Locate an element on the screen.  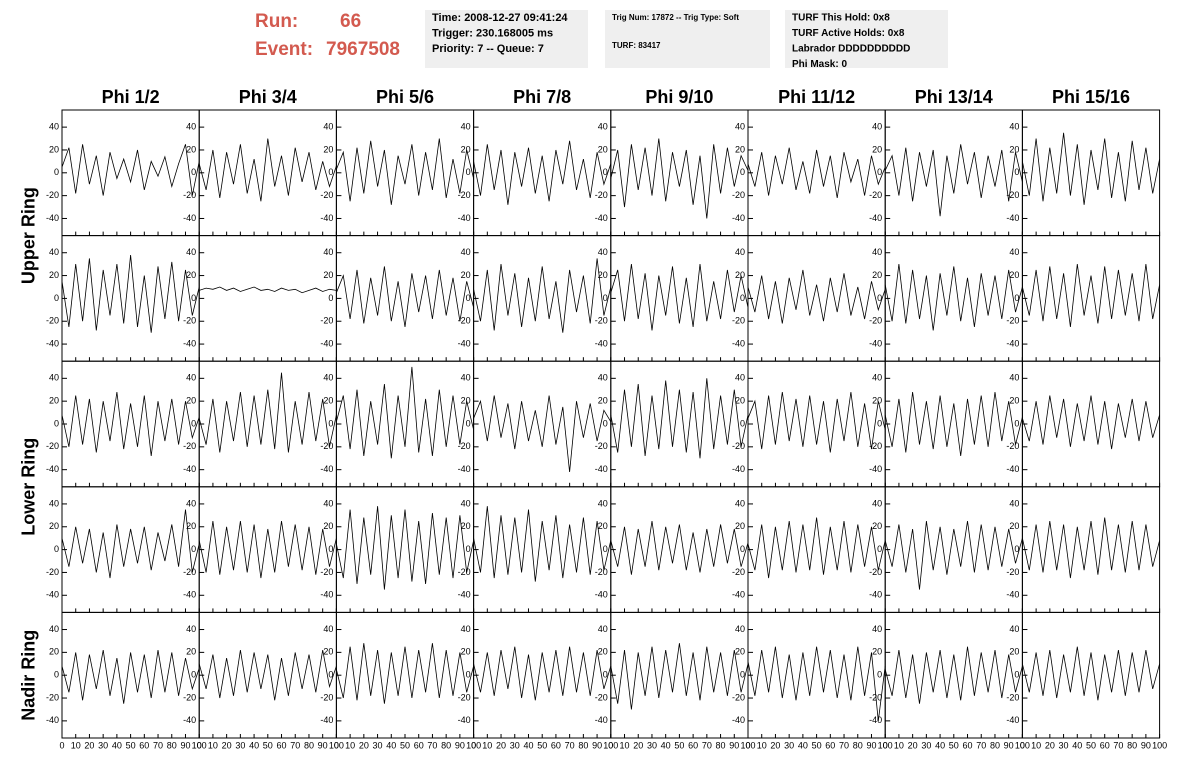
x-tick-label: 10 is located at coordinates (76, 745).